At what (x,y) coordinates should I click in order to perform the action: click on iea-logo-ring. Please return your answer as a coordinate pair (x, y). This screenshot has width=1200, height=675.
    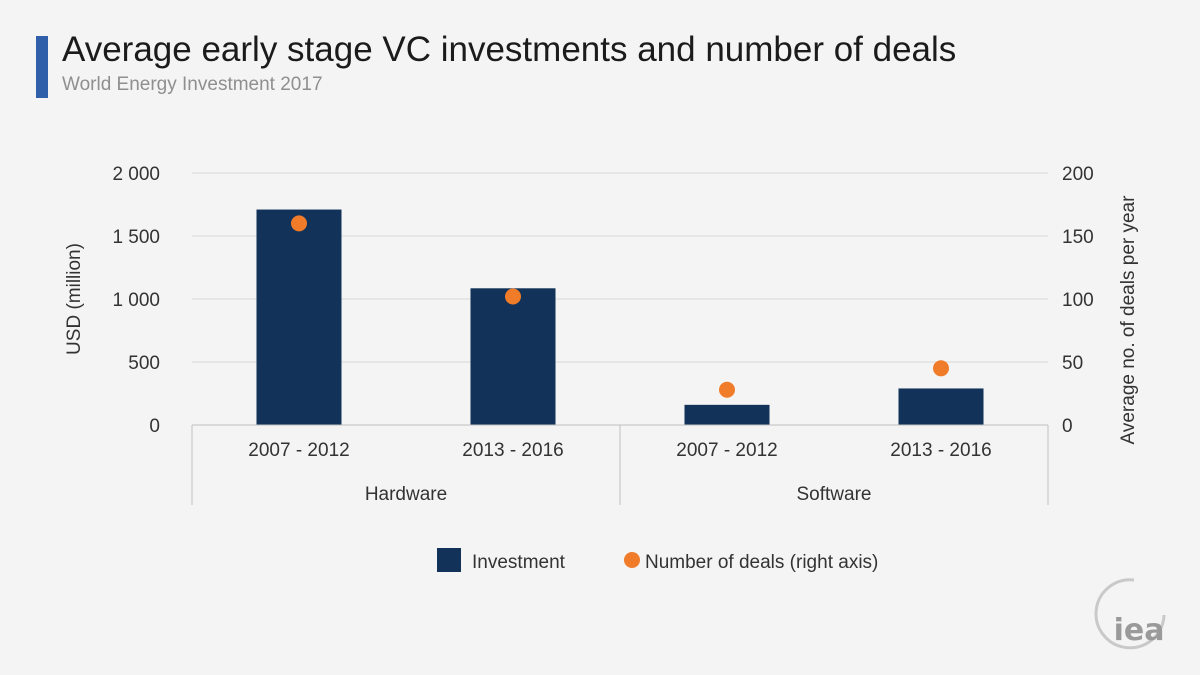
    Looking at the image, I should click on (1130, 614).